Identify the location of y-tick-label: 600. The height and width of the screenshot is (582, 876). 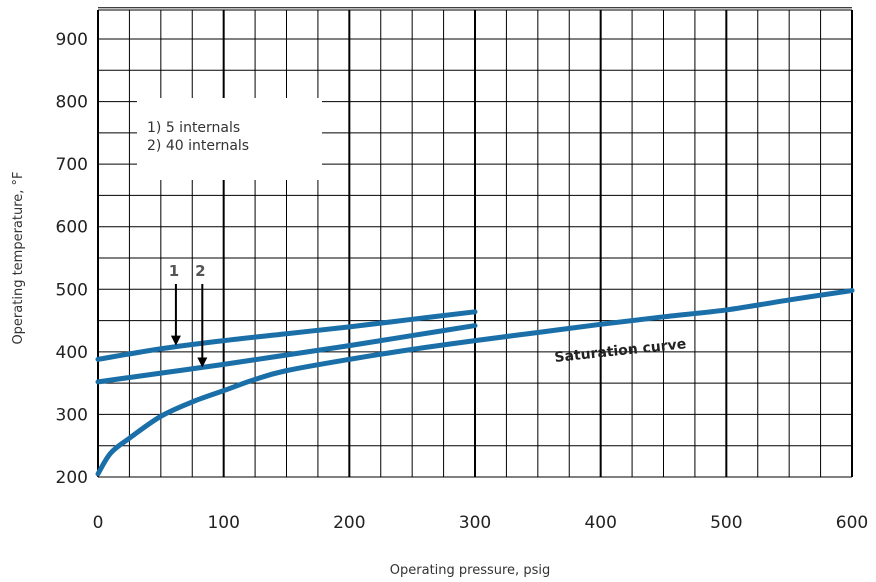
(72, 228).